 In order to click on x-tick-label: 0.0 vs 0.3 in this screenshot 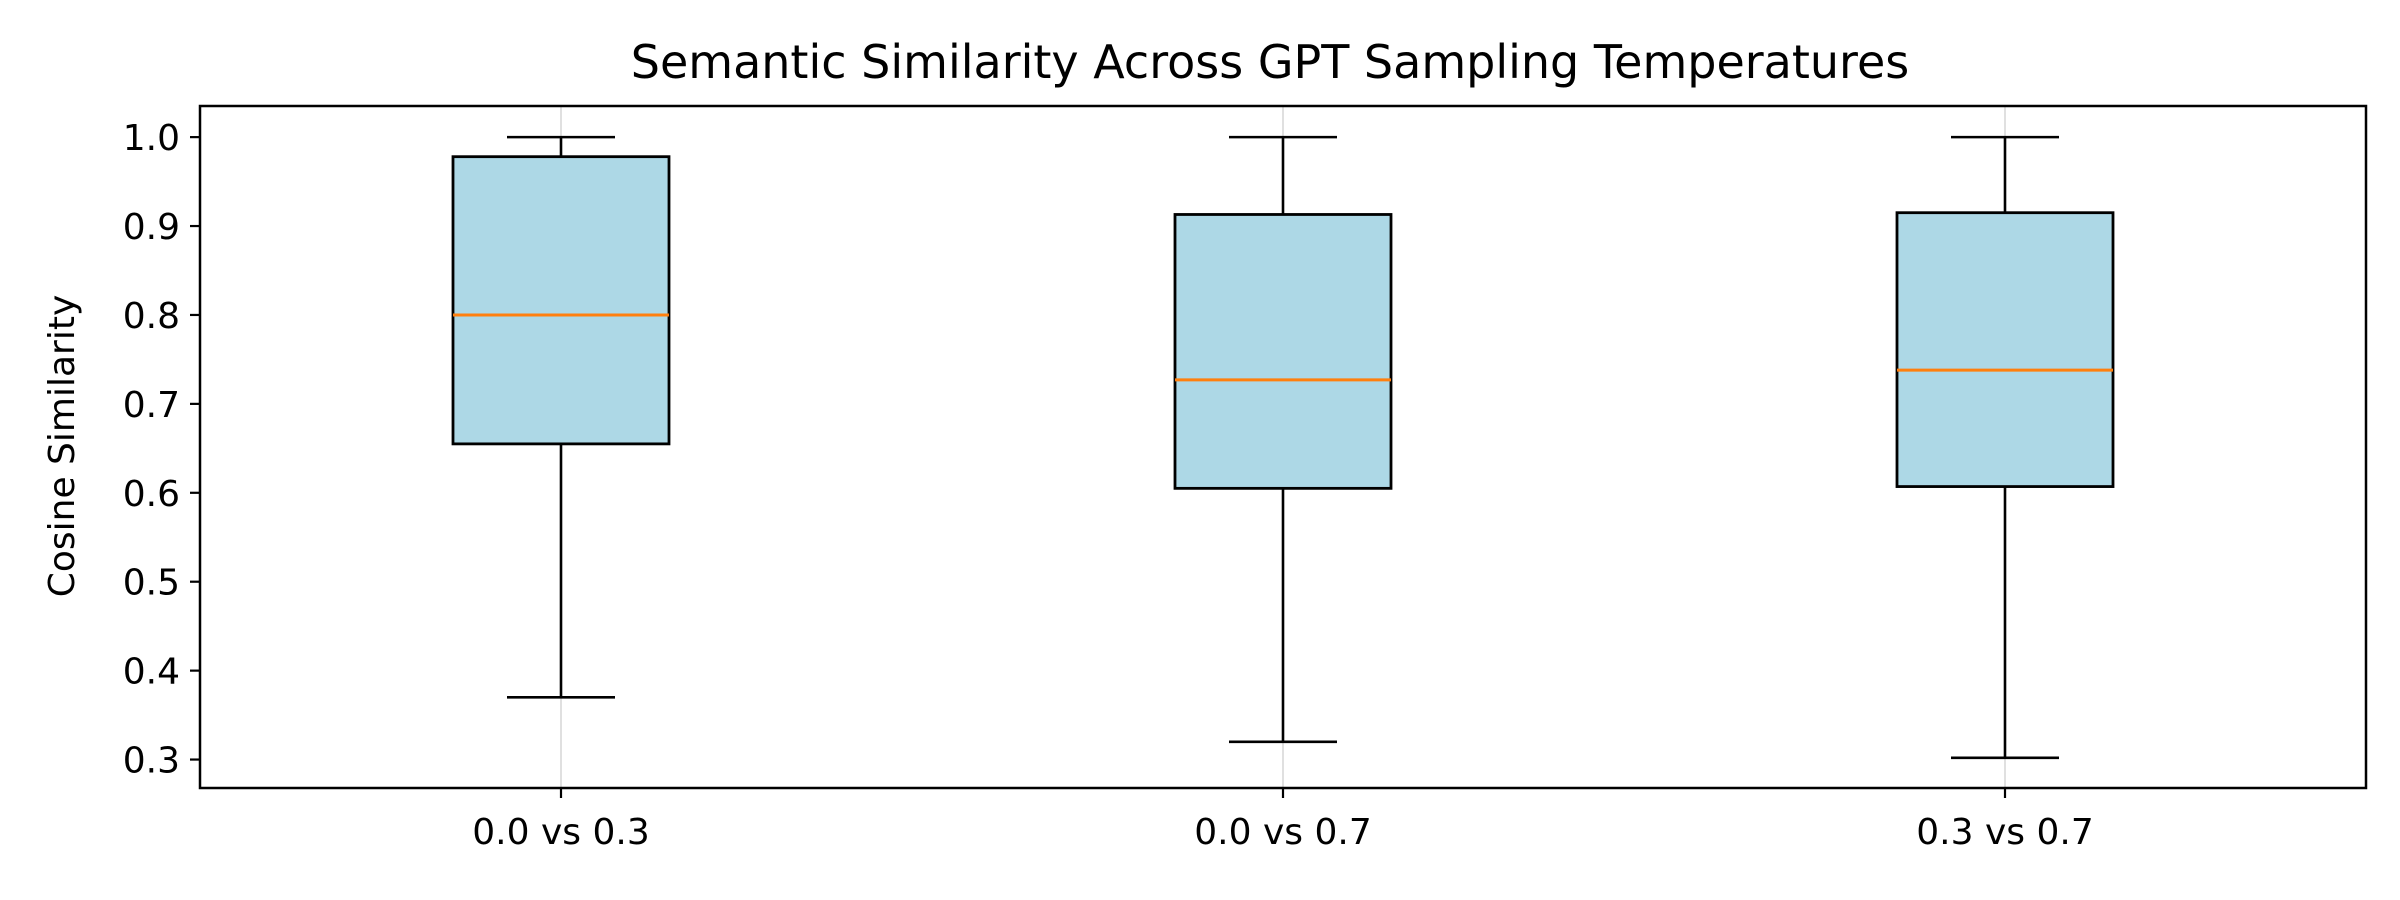, I will do `click(560, 832)`.